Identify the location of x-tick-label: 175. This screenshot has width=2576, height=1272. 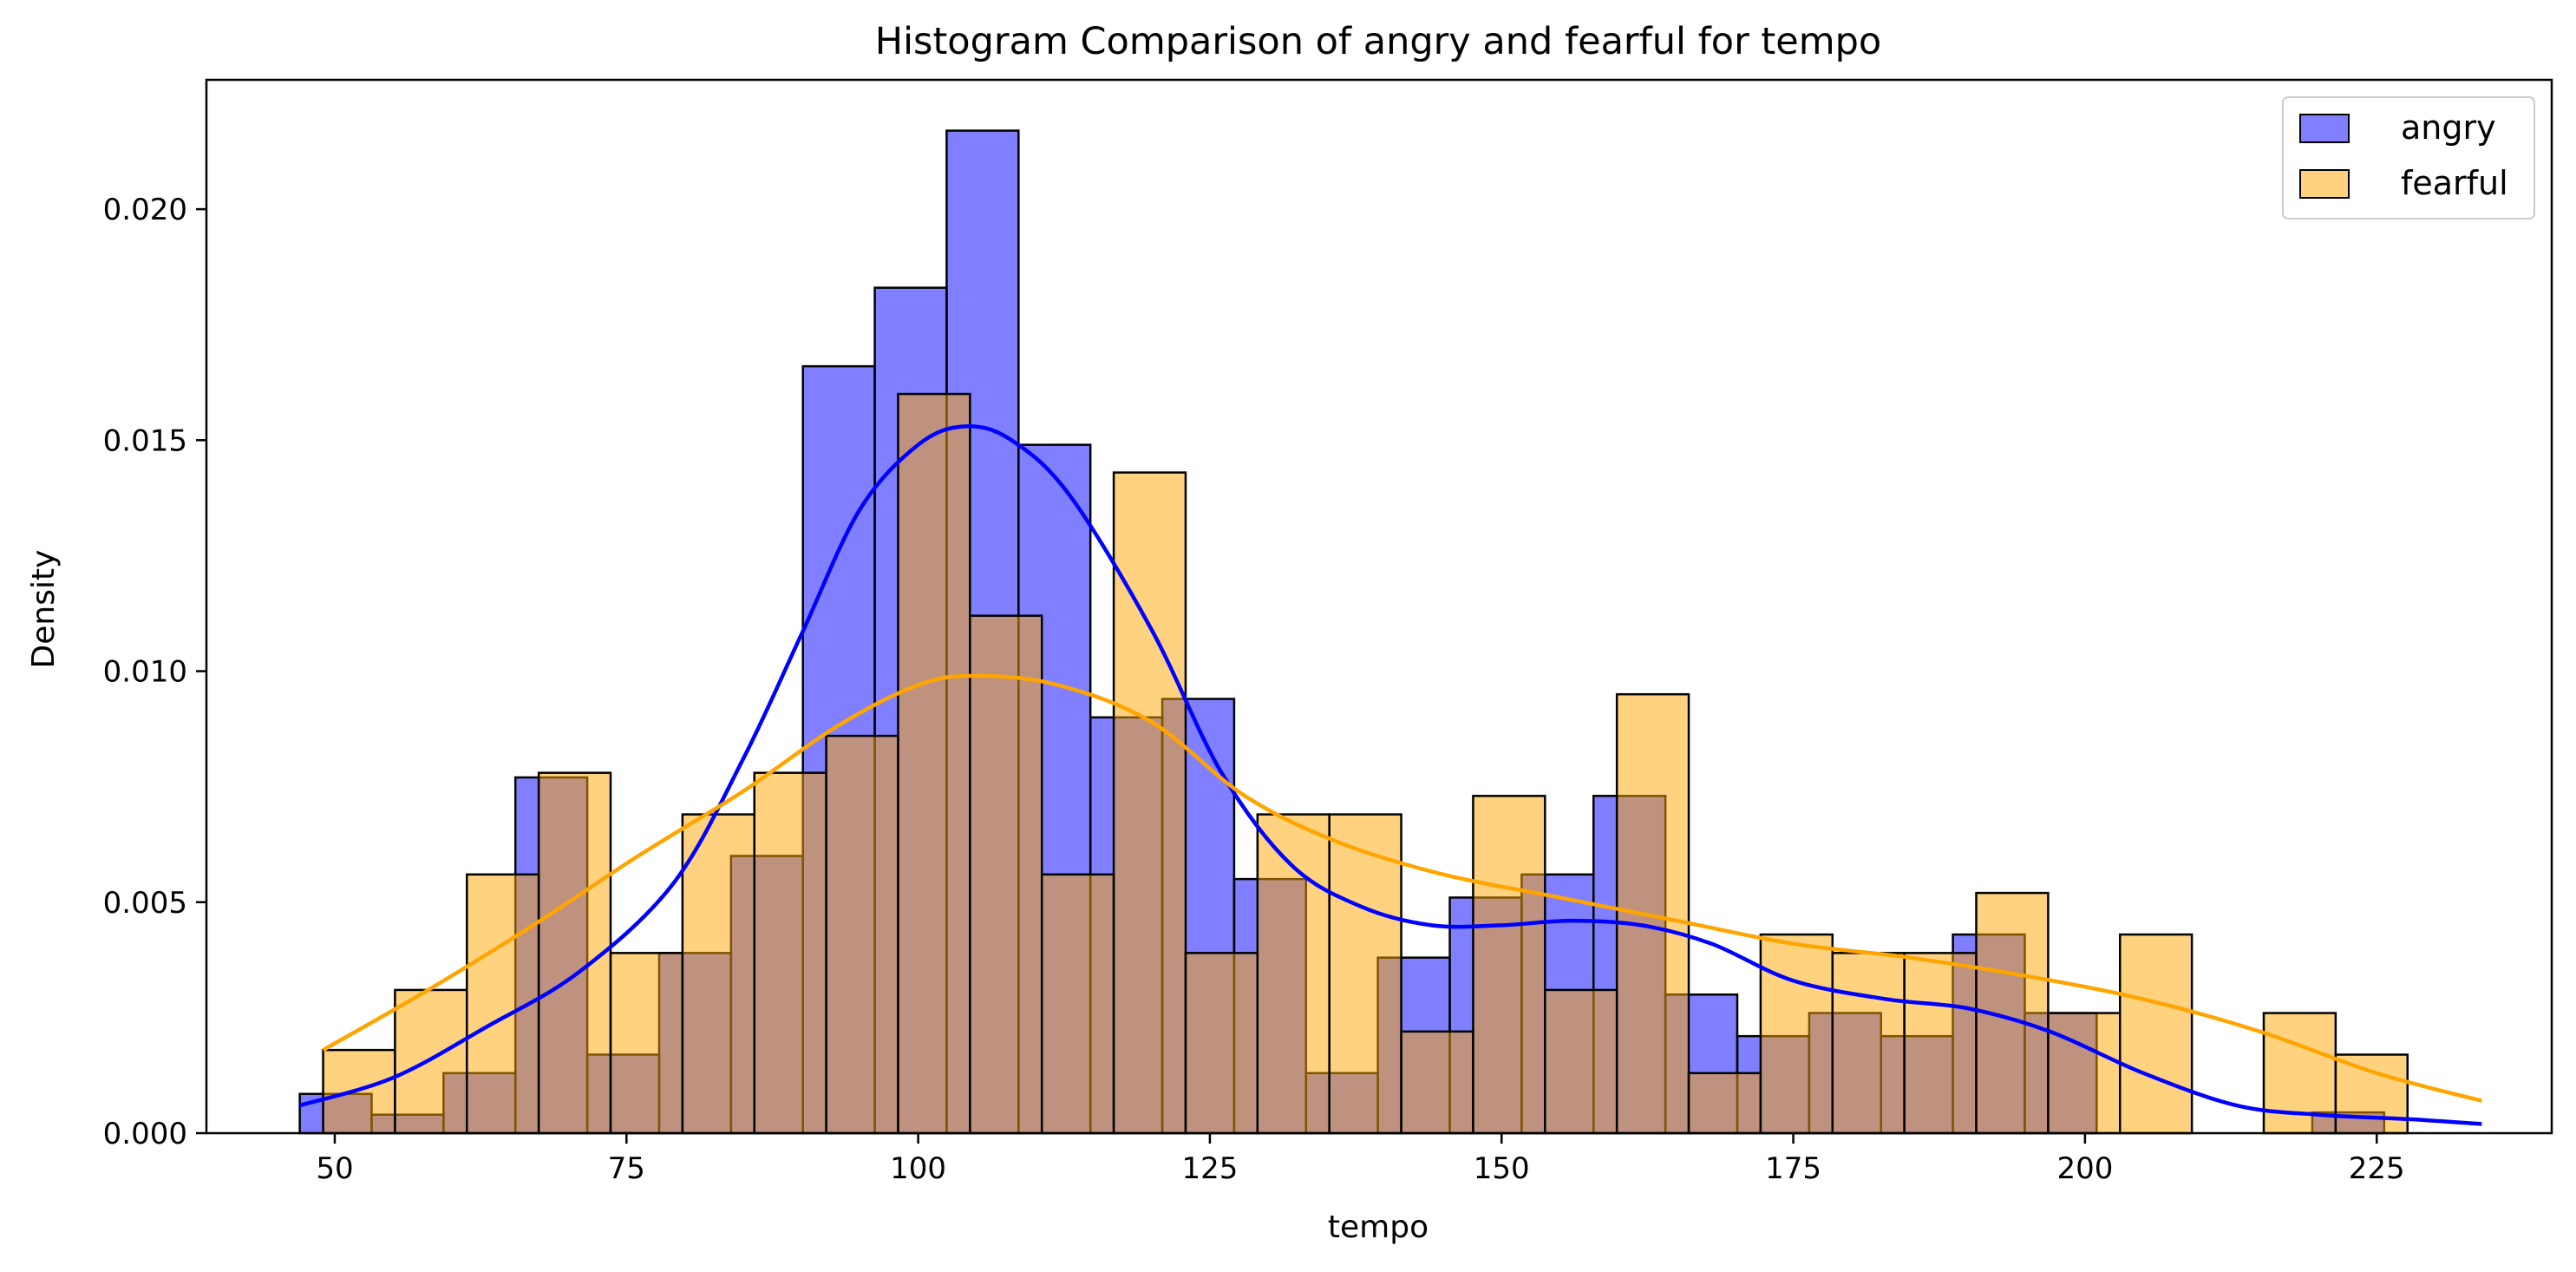
(1793, 1168).